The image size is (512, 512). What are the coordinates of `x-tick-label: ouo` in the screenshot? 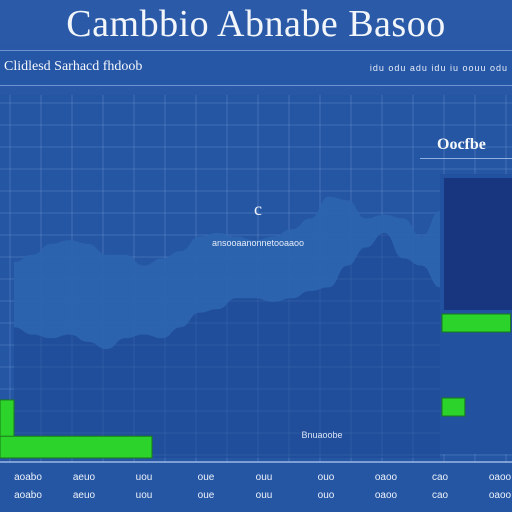 It's located at (326, 477).